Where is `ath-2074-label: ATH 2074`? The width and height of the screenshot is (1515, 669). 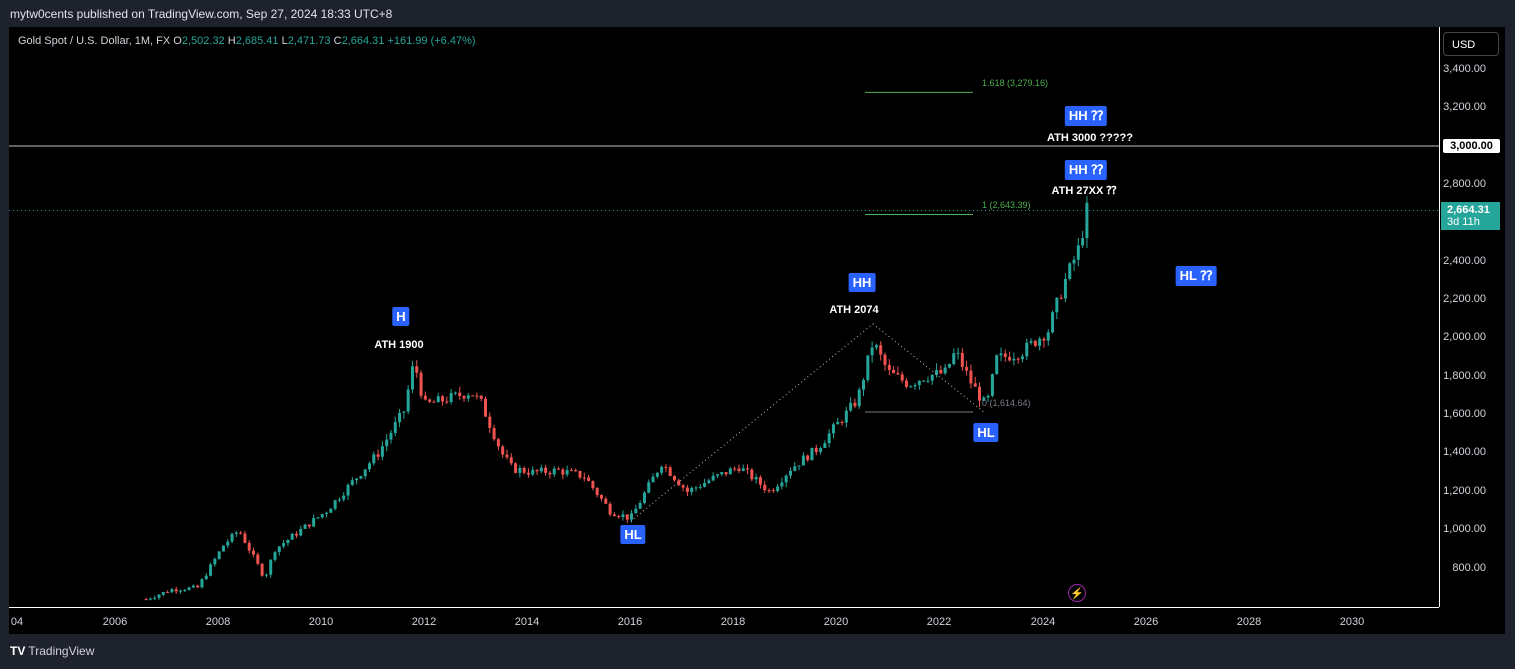
ath-2074-label: ATH 2074 is located at coordinates (854, 310).